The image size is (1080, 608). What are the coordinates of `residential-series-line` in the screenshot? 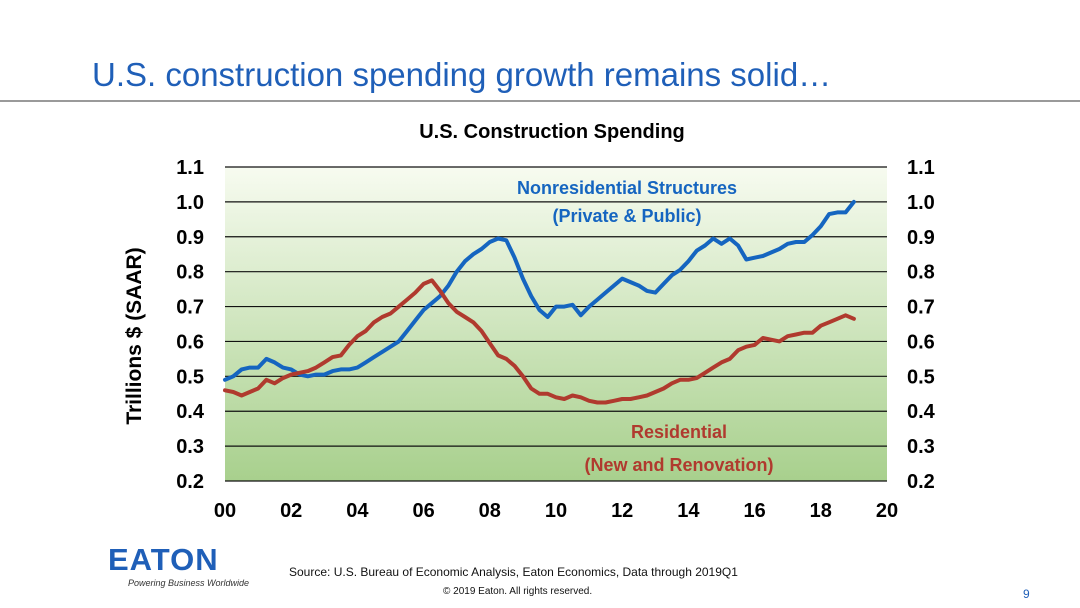 It's located at (539, 341).